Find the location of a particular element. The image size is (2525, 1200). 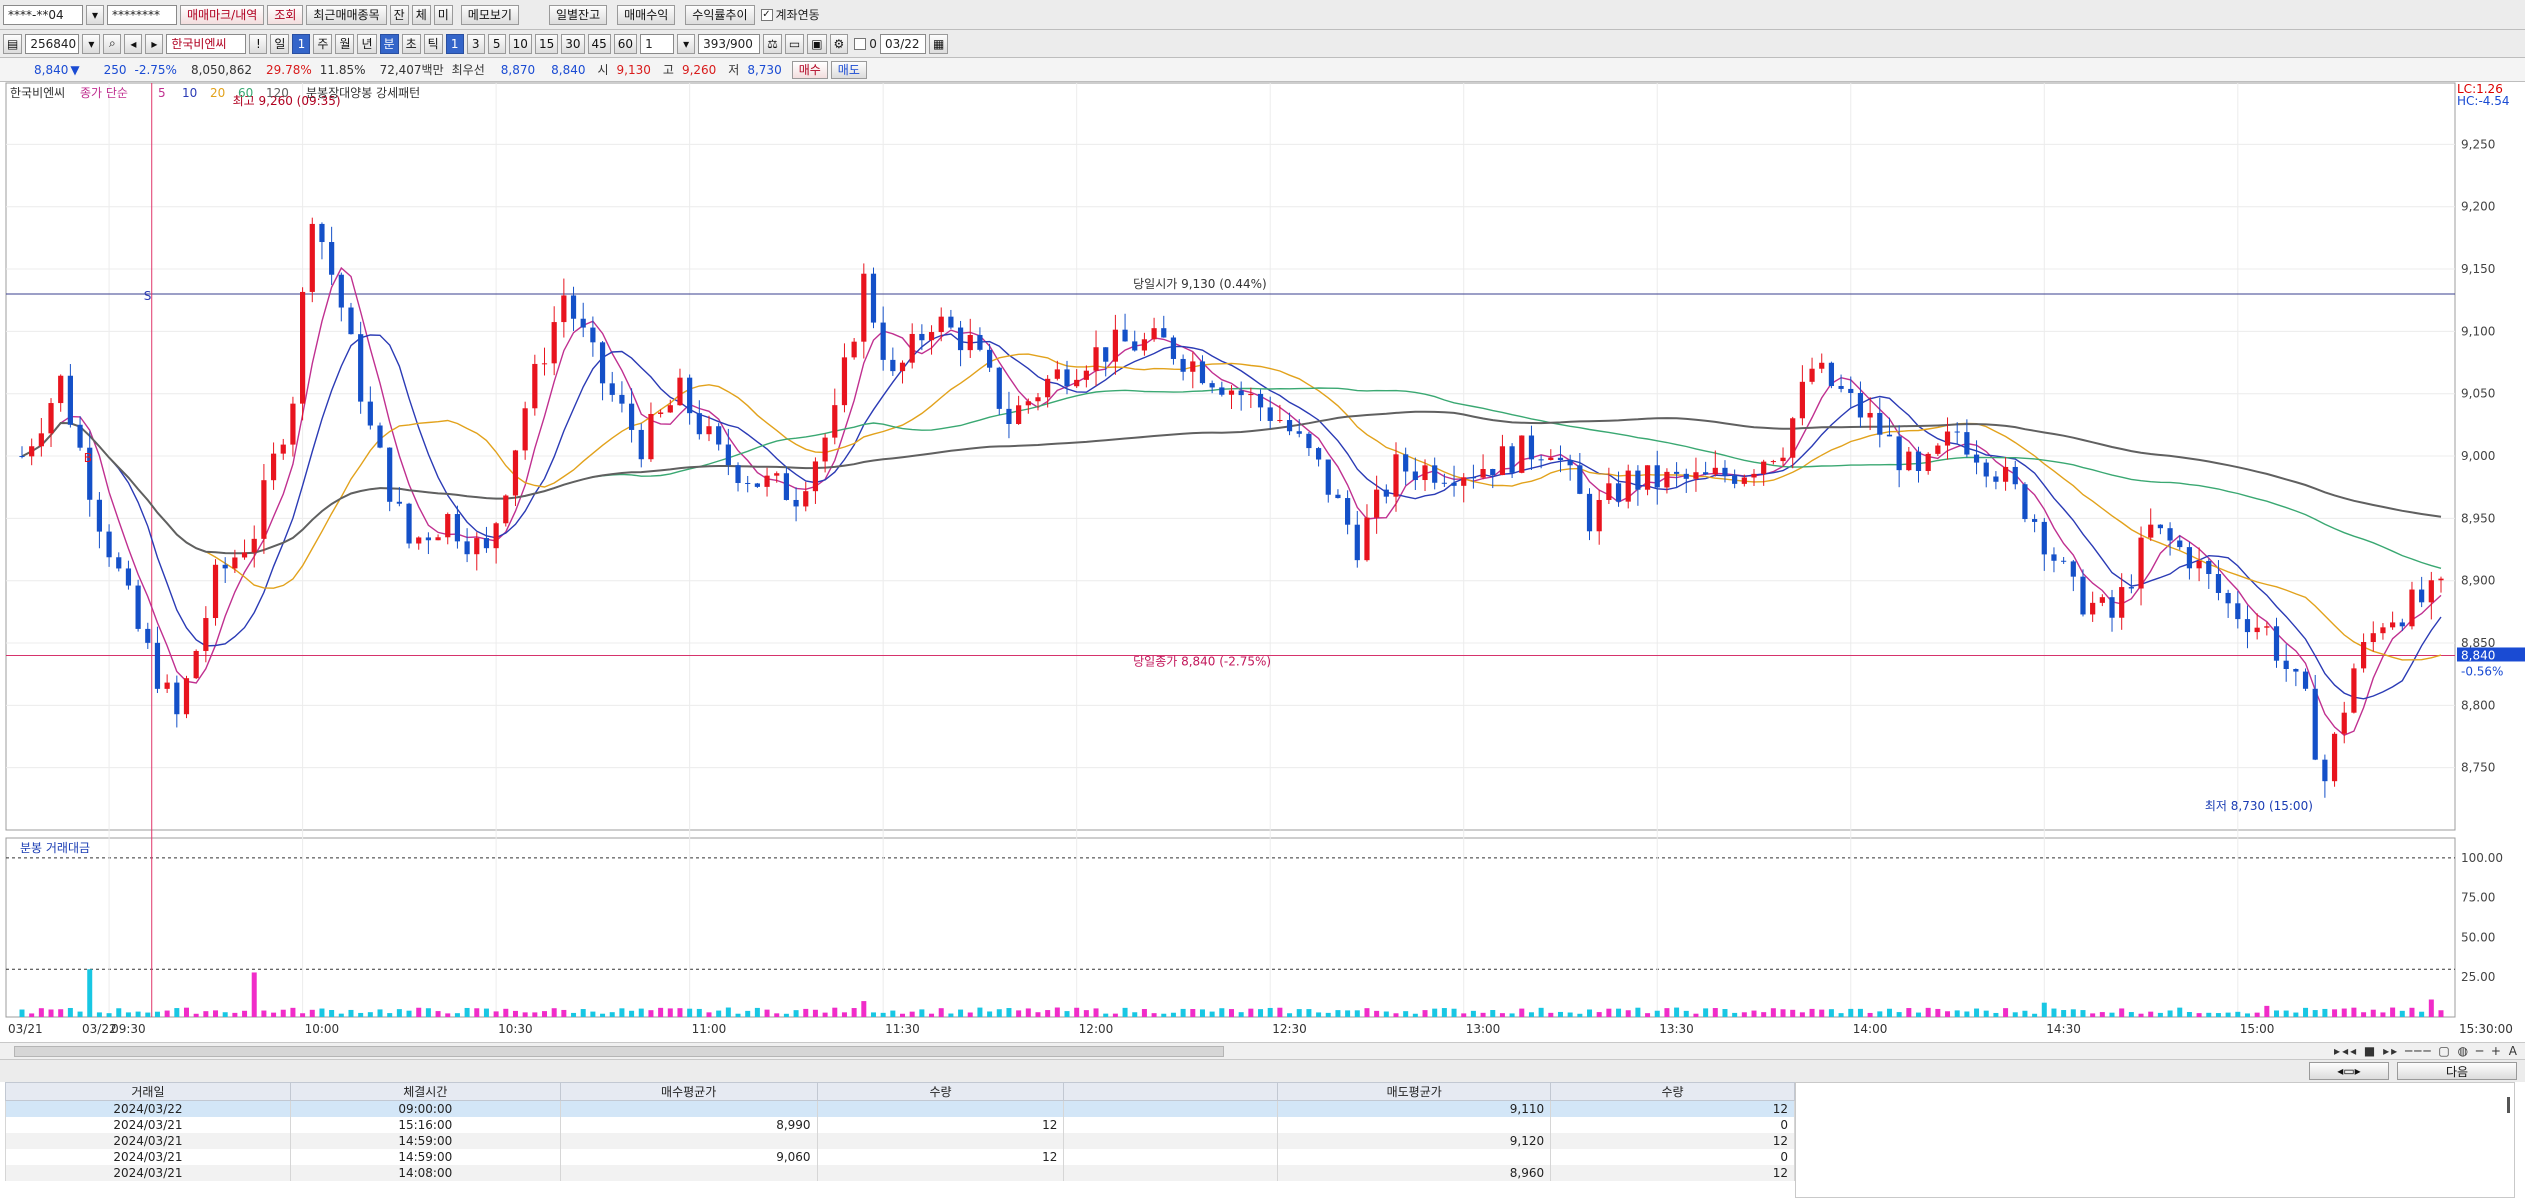

table-row: 2024/03/21 14:59:00 9,060 12 0 is located at coordinates (900, 1156).